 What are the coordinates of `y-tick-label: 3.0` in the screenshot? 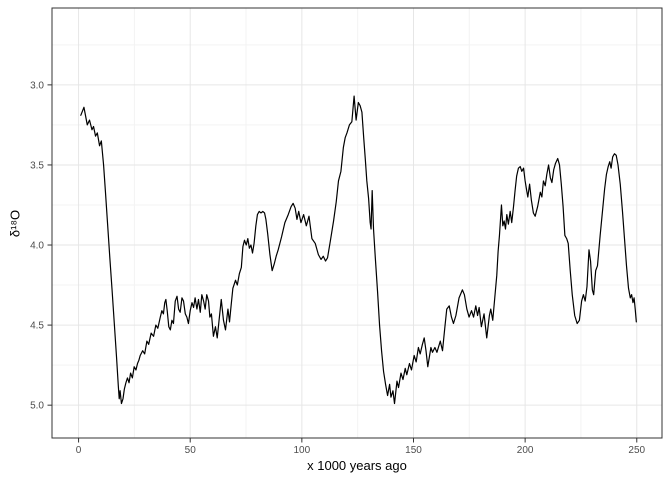 It's located at (37, 85).